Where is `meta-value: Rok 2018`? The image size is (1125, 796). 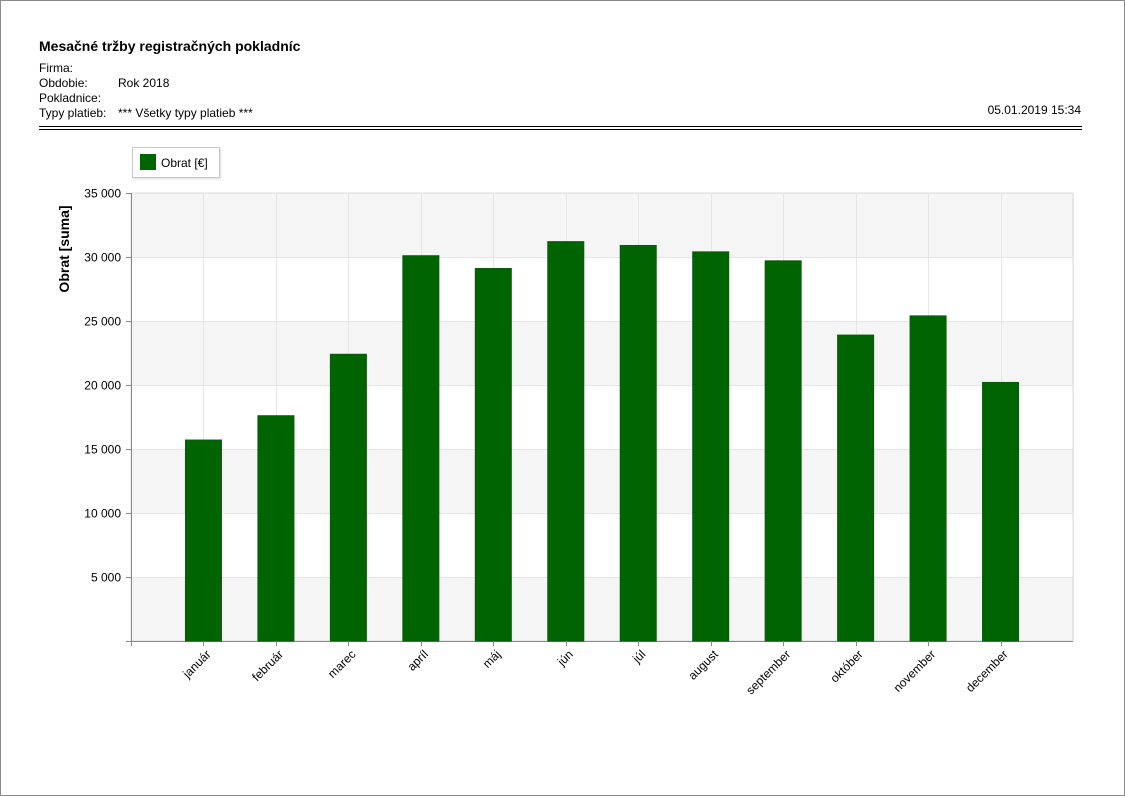
meta-value: Rok 2018 is located at coordinates (144, 83).